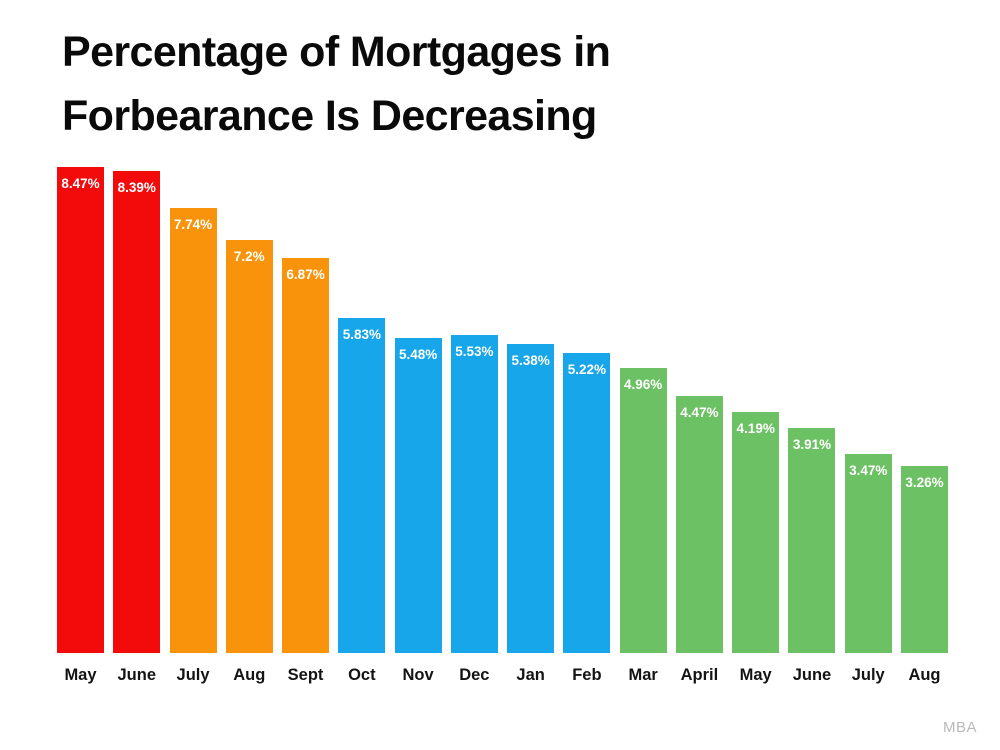 This screenshot has width=1000, height=750. Describe the element at coordinates (530, 675) in the screenshot. I see `x-axis-label: Jan` at that location.